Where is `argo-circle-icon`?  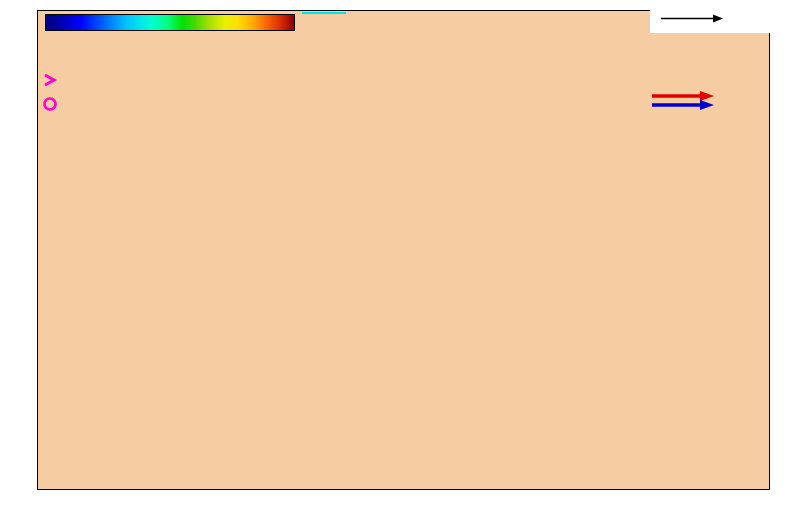 argo-circle-icon is located at coordinates (53, 105).